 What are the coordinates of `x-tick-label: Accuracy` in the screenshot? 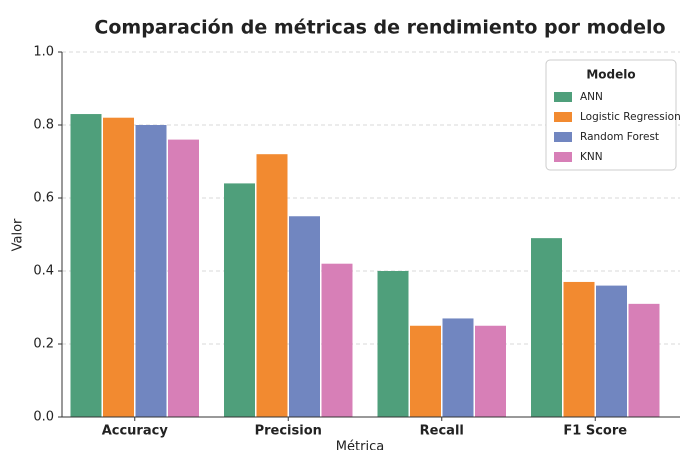 It's located at (135, 431).